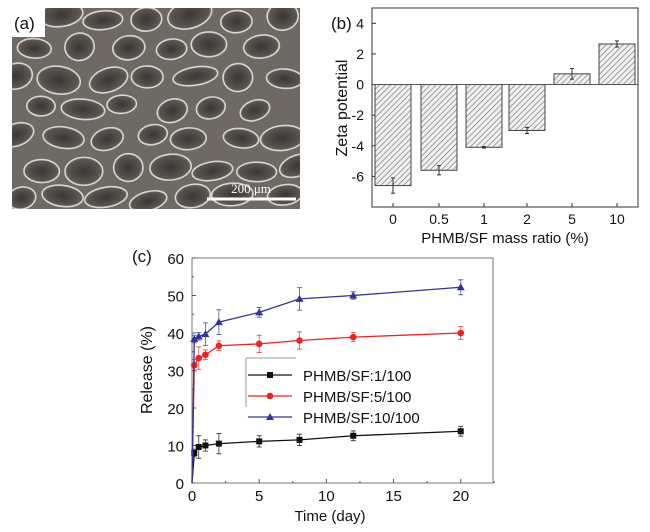  What do you see at coordinates (484, 219) in the screenshot?
I see `x-tick-label: 1` at bounding box center [484, 219].